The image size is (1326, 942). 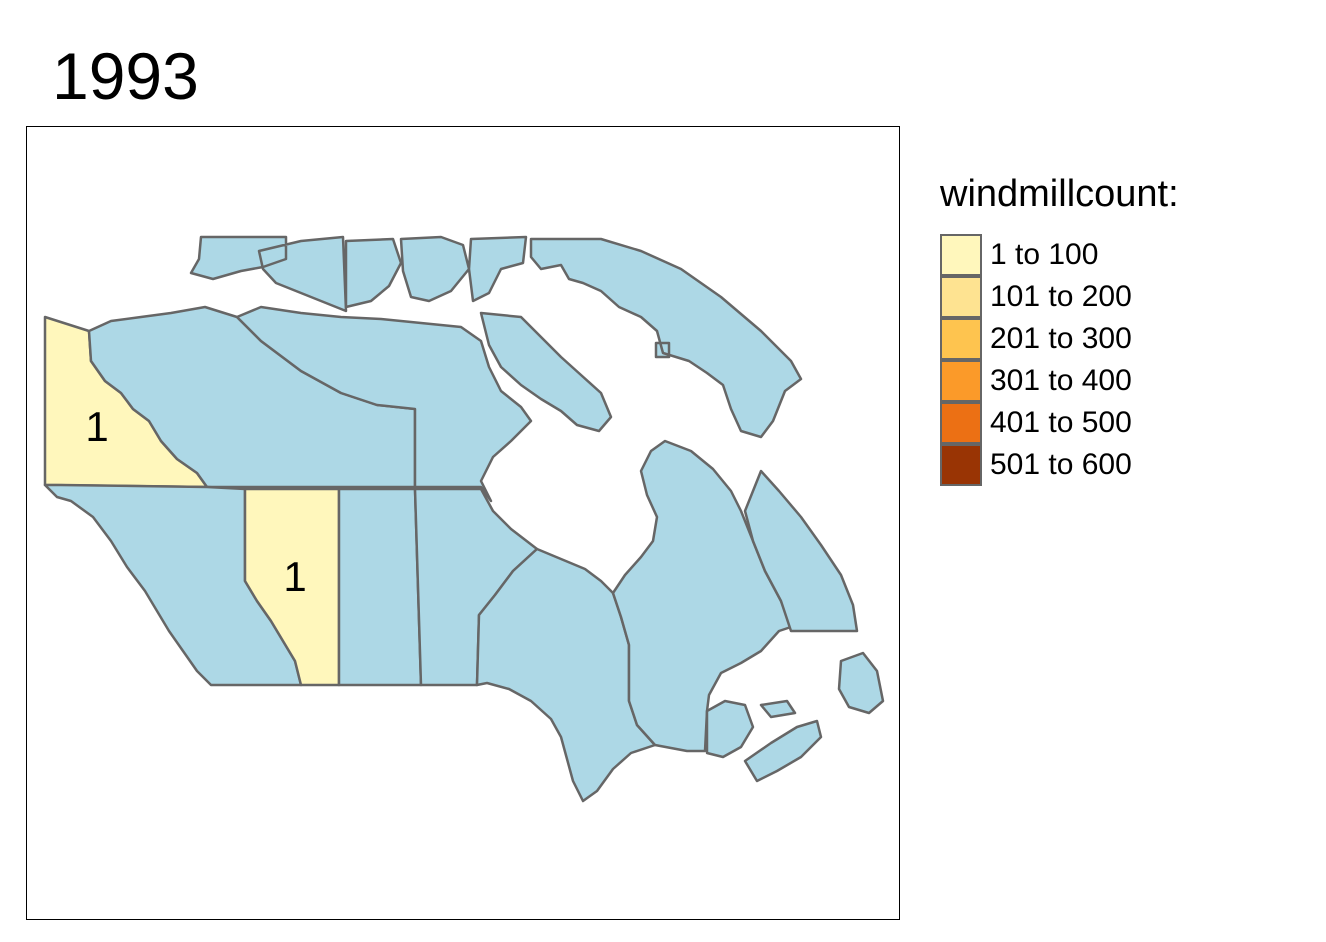 What do you see at coordinates (778, 709) in the screenshot?
I see `region-prince-edward-island` at bounding box center [778, 709].